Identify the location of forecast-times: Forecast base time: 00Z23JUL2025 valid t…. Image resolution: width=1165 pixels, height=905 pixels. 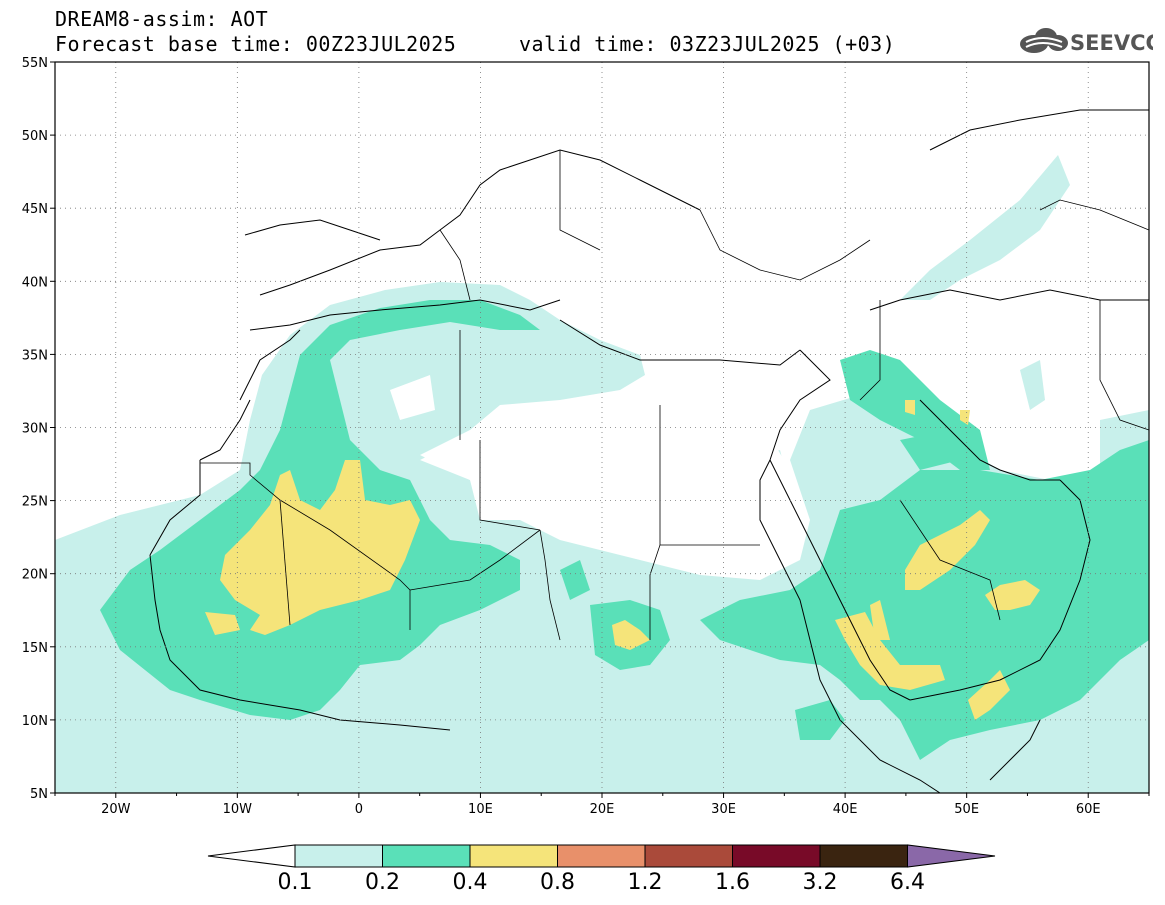
(475, 44).